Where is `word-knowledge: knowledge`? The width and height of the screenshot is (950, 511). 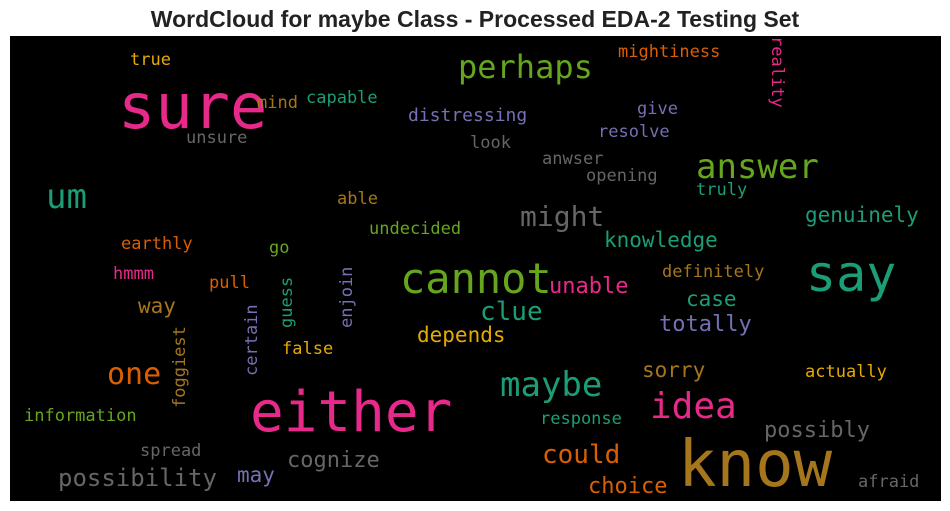
word-knowledge: knowledge is located at coordinates (661, 240).